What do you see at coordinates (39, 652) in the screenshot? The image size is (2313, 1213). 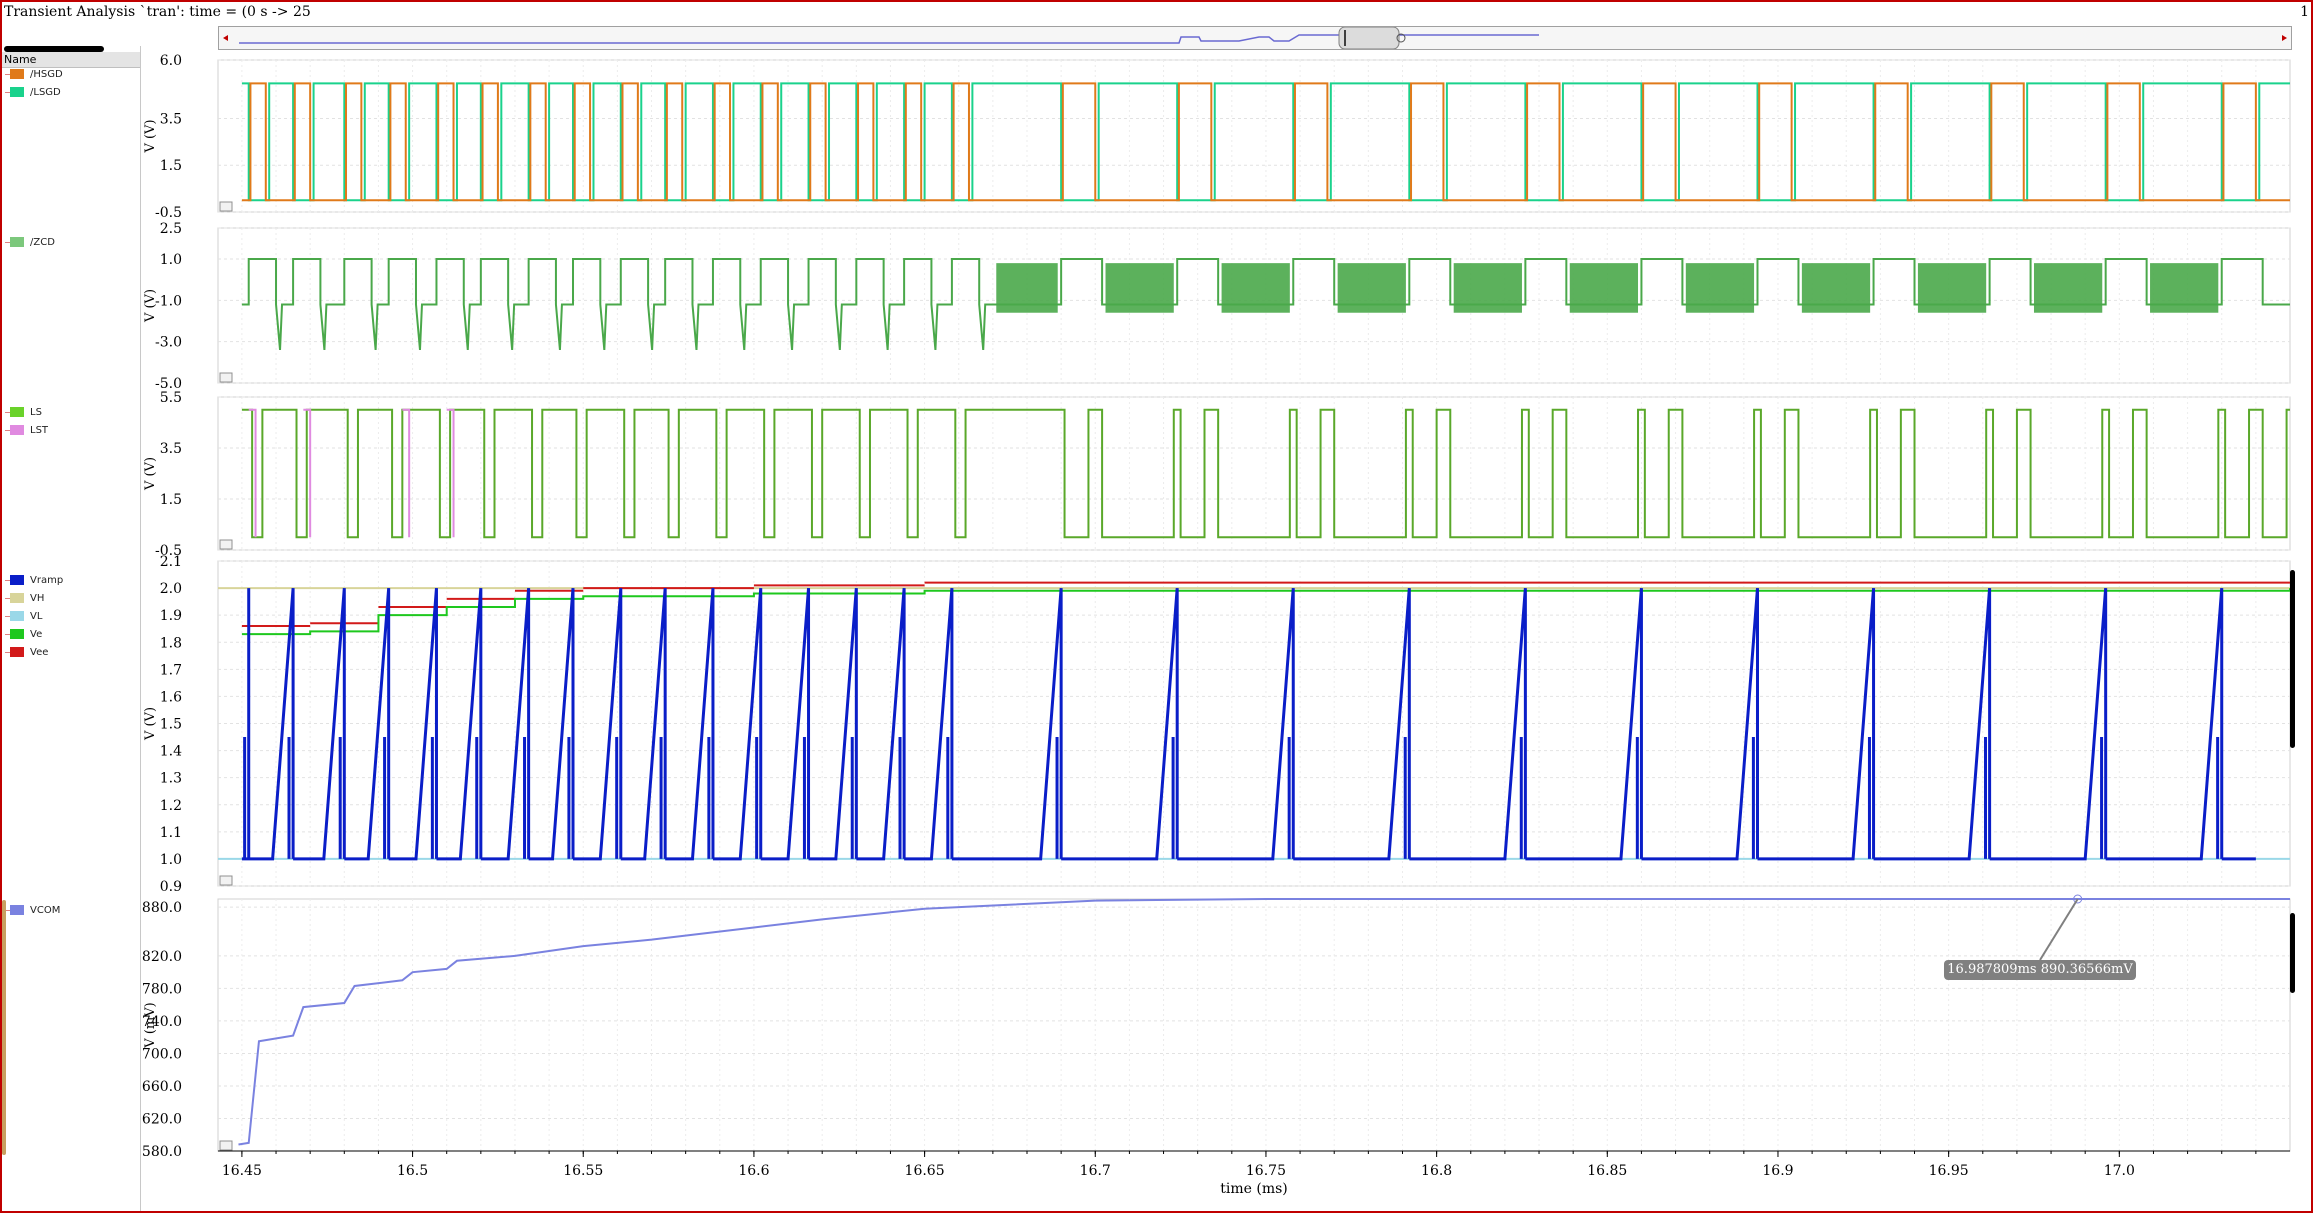 I see `legend-label: Vee` at bounding box center [39, 652].